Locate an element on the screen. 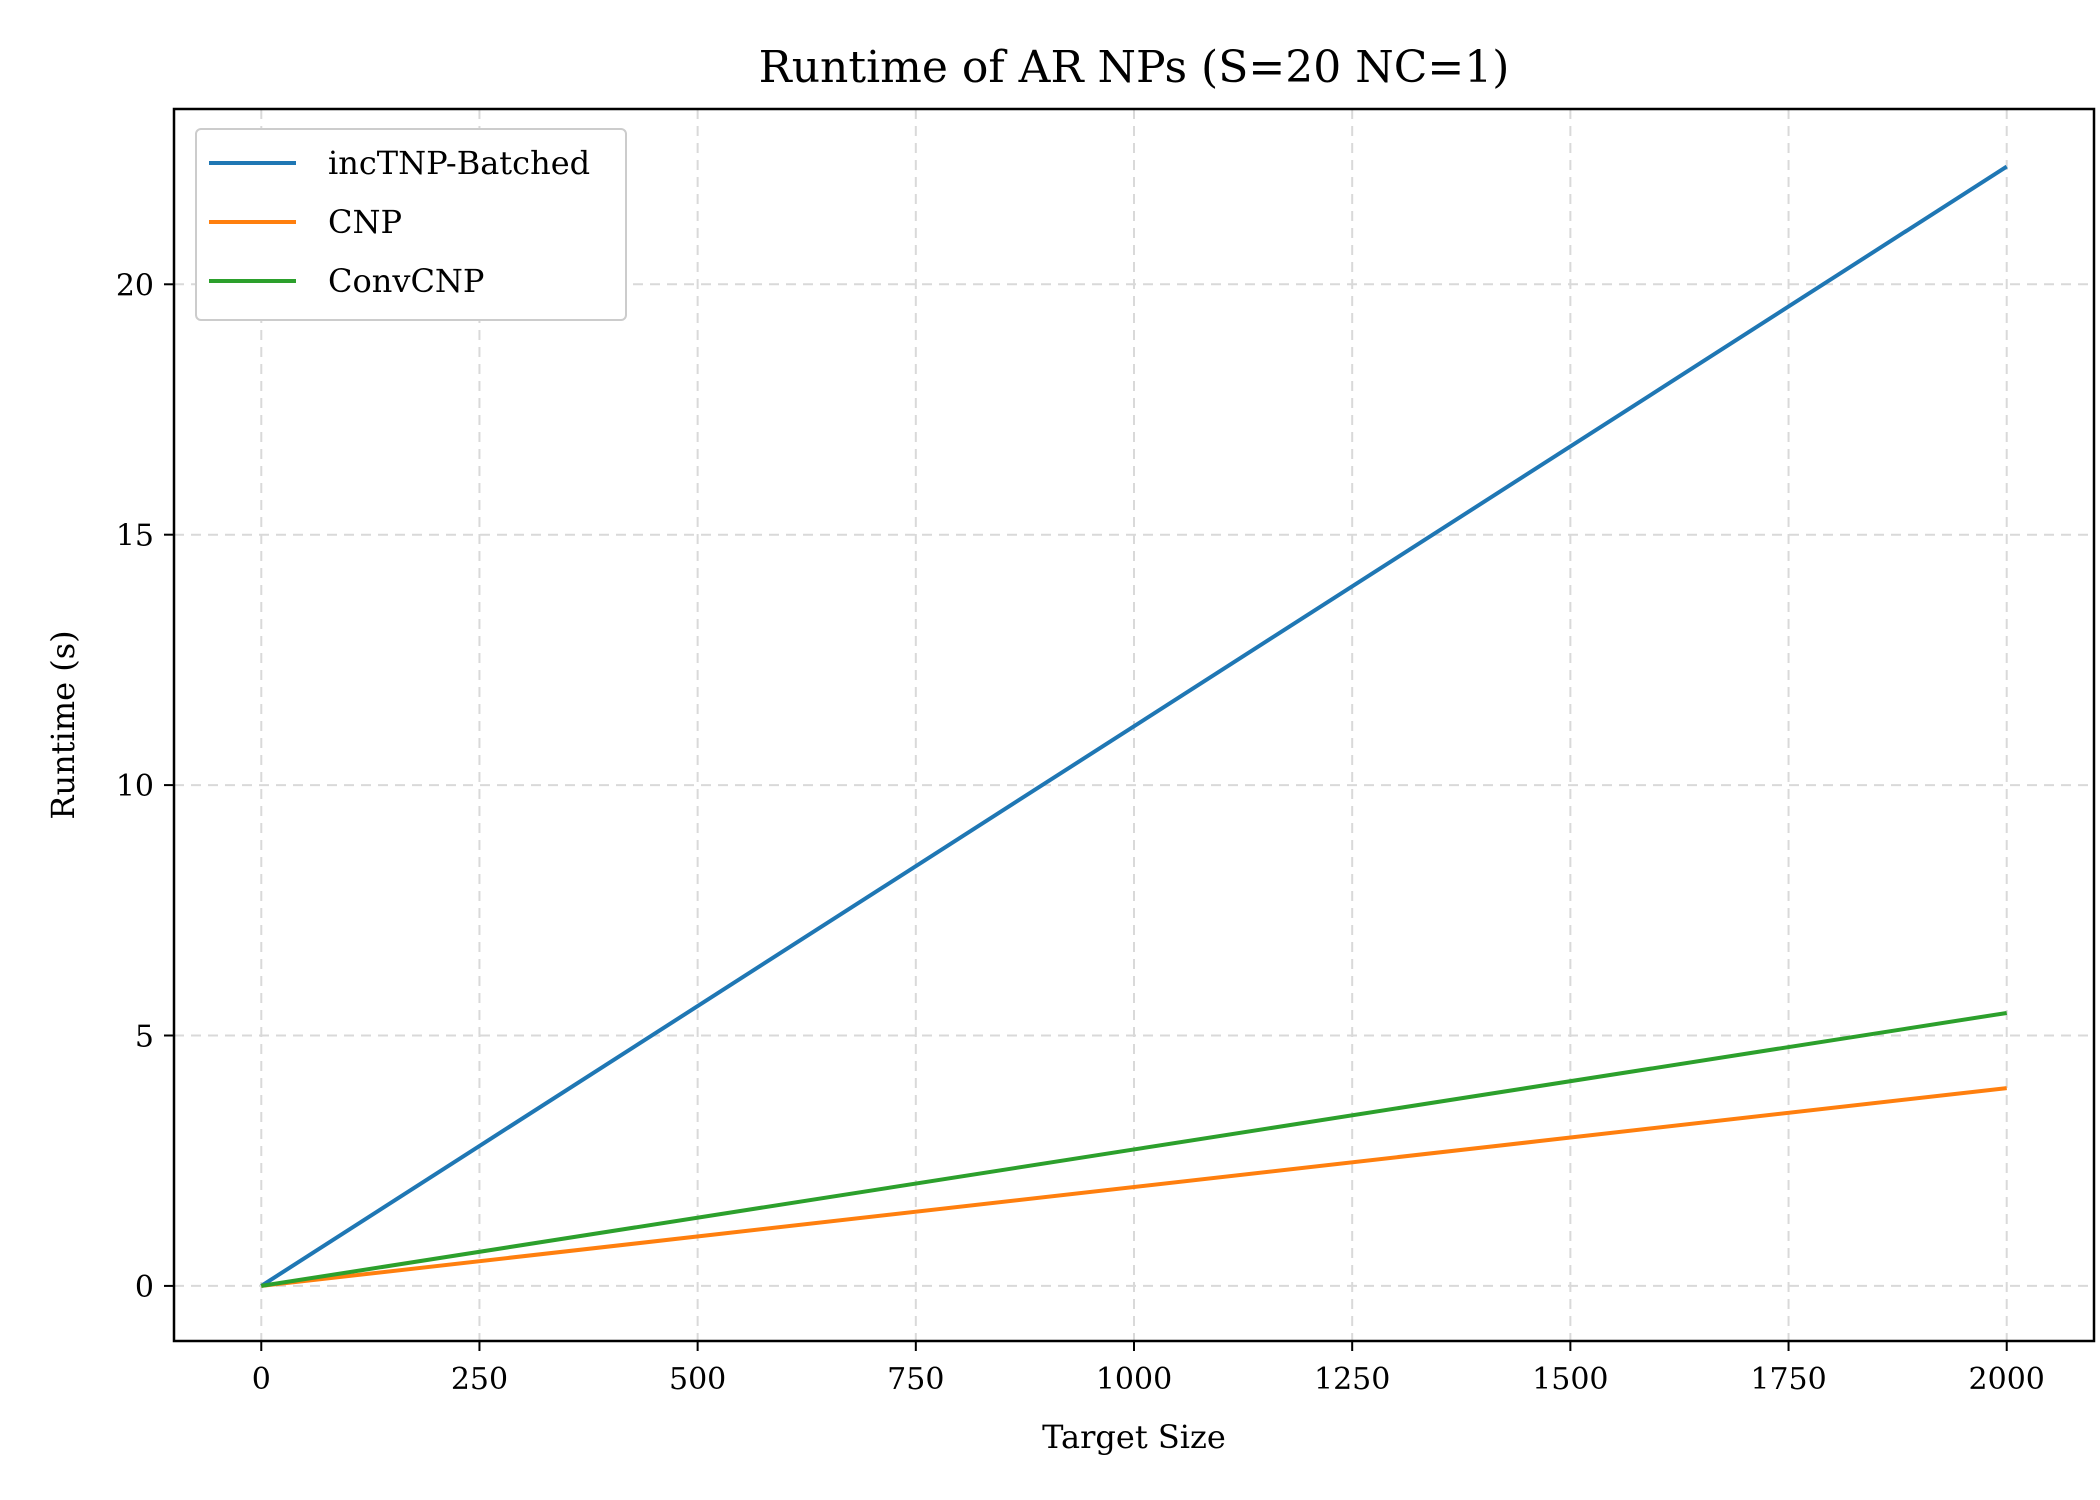 The height and width of the screenshot is (1500, 2100). chart-title: Runtime of AR NPs (S=20 NC=1) is located at coordinates (1134, 67).